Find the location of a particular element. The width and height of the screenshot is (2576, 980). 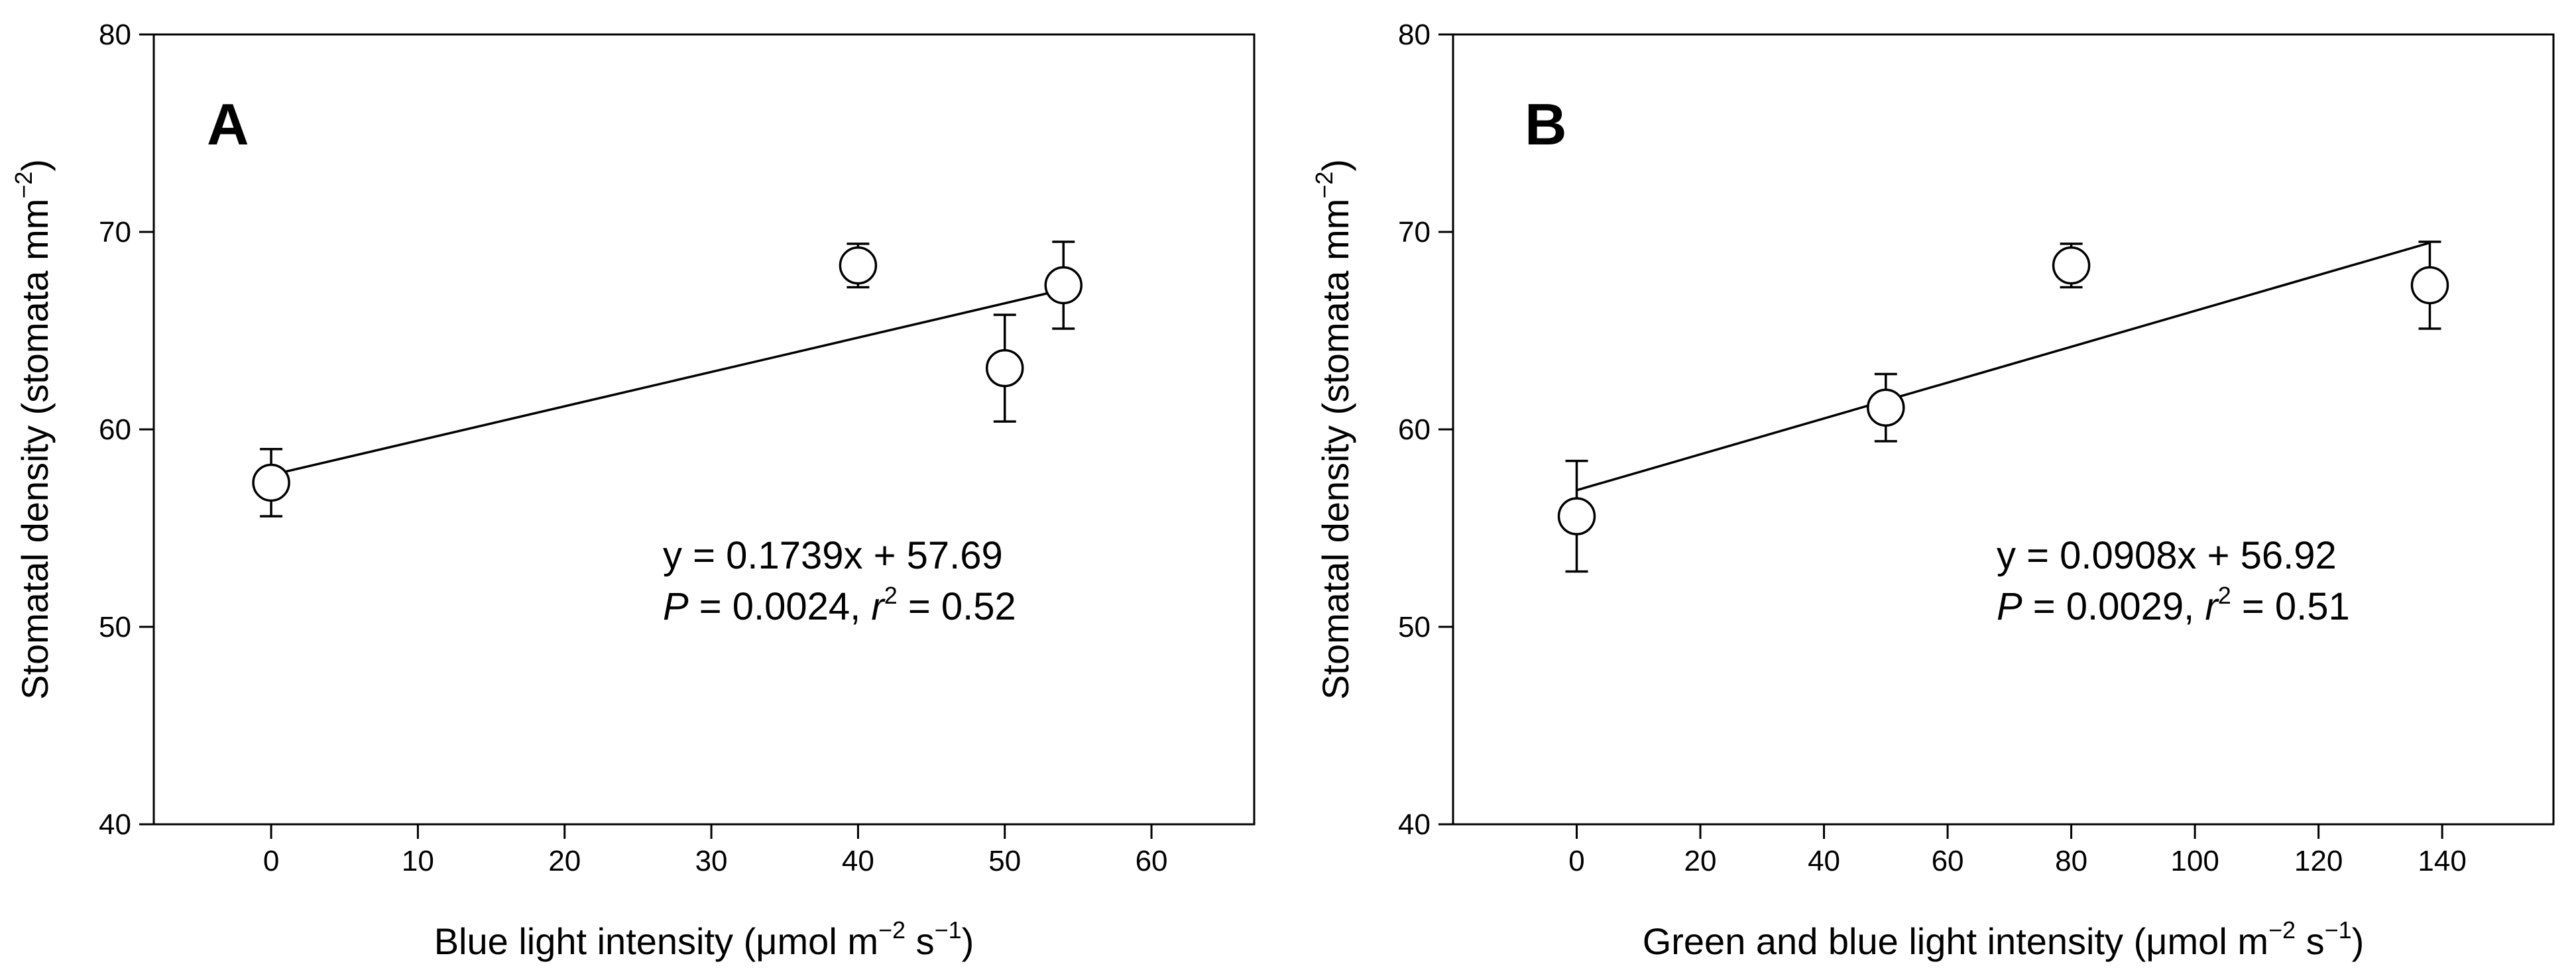

regression-stats: P = 0.0024, r2 = 0.52 is located at coordinates (839, 605).